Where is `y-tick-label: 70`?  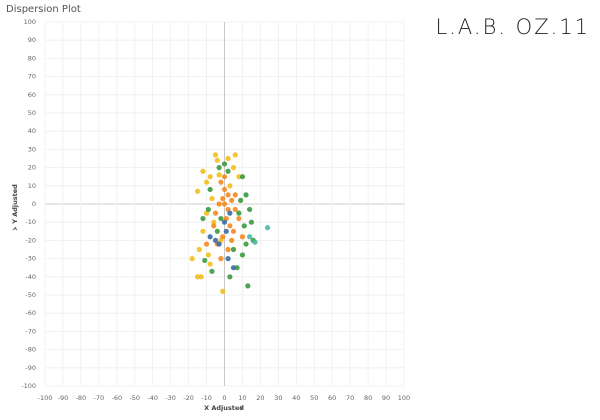 y-tick-label: 70 is located at coordinates (32, 77).